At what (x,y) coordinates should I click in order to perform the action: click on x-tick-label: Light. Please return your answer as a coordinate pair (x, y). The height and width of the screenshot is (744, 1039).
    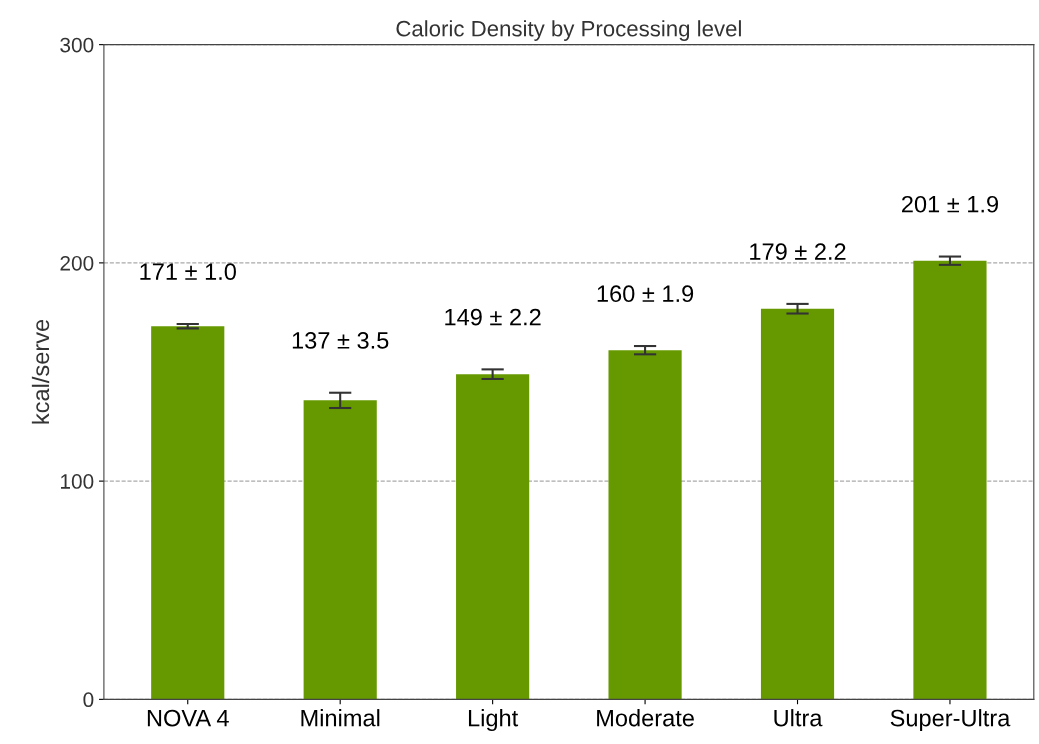
    Looking at the image, I should click on (493, 720).